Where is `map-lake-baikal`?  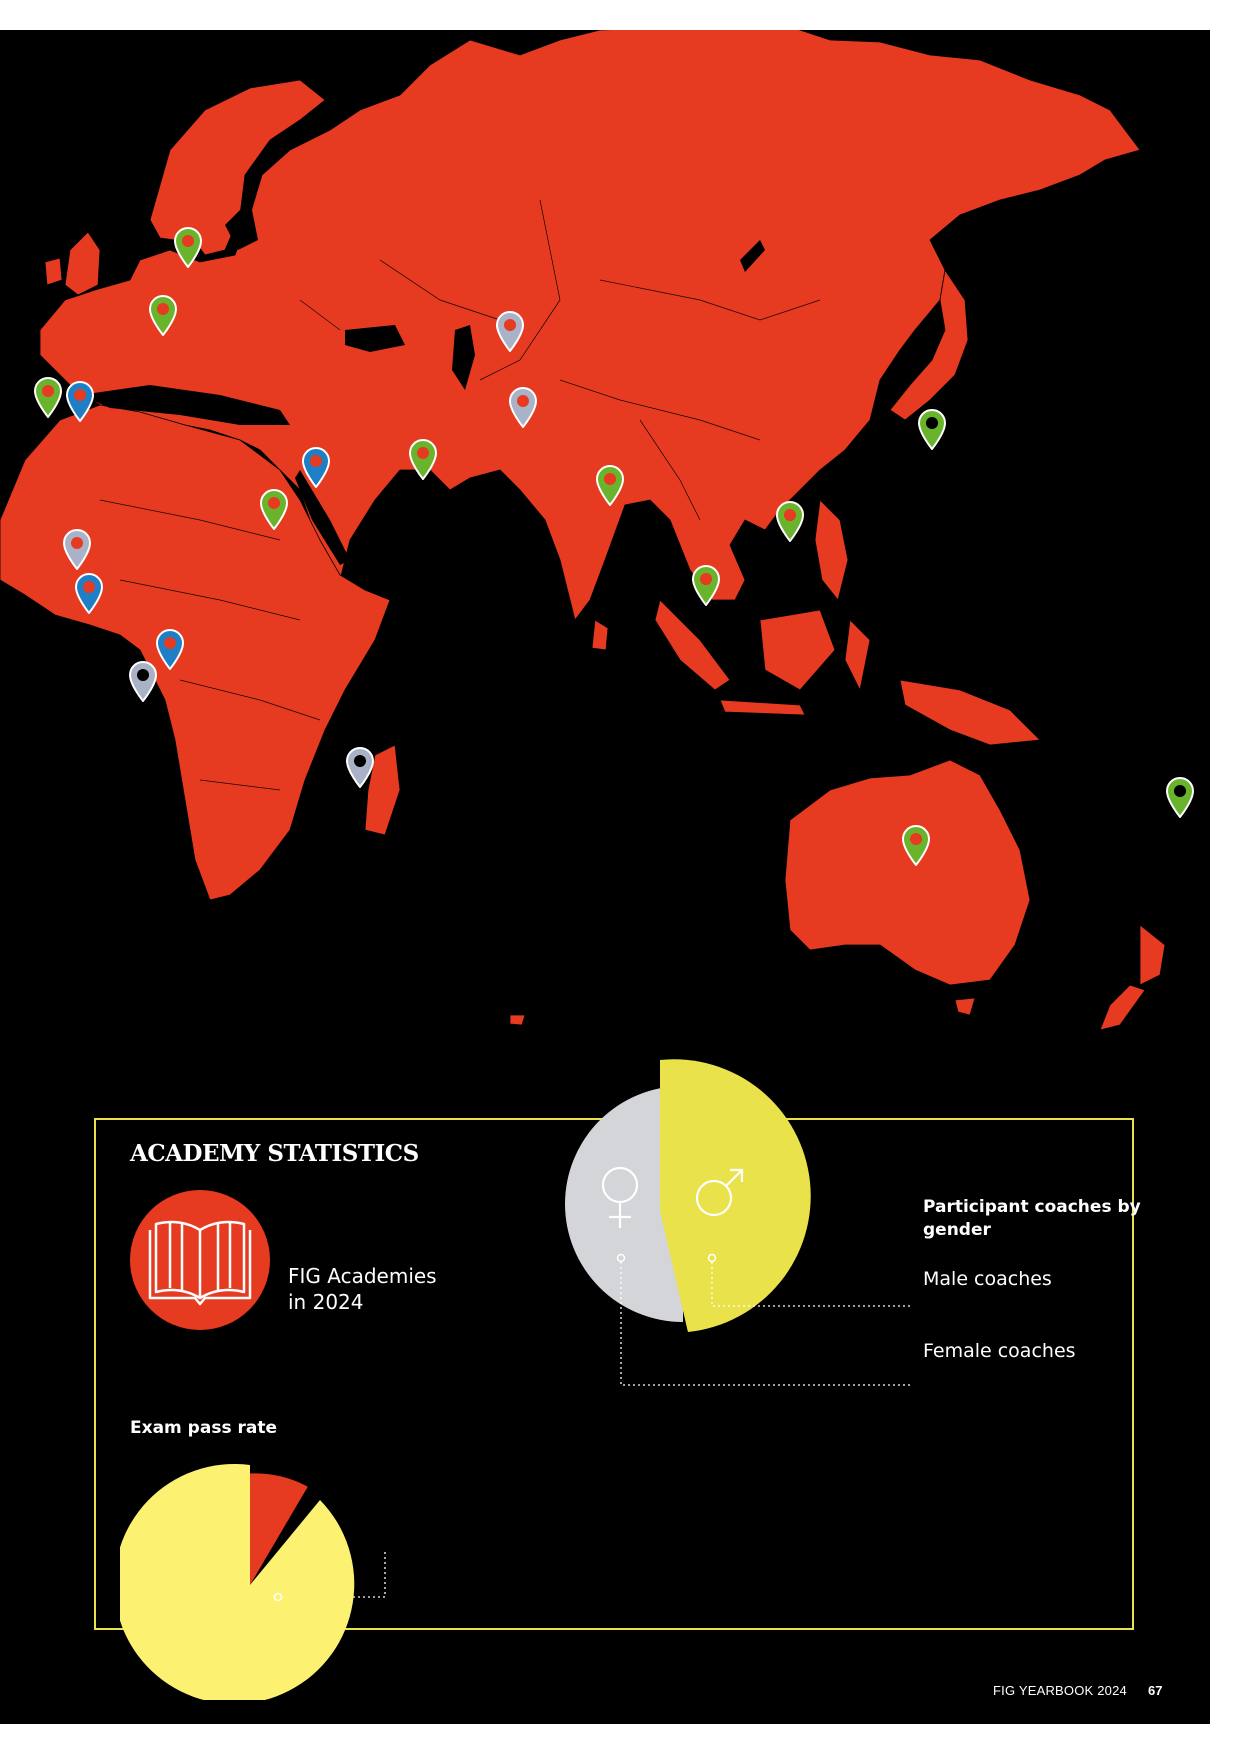
map-lake-baikal is located at coordinates (752, 256).